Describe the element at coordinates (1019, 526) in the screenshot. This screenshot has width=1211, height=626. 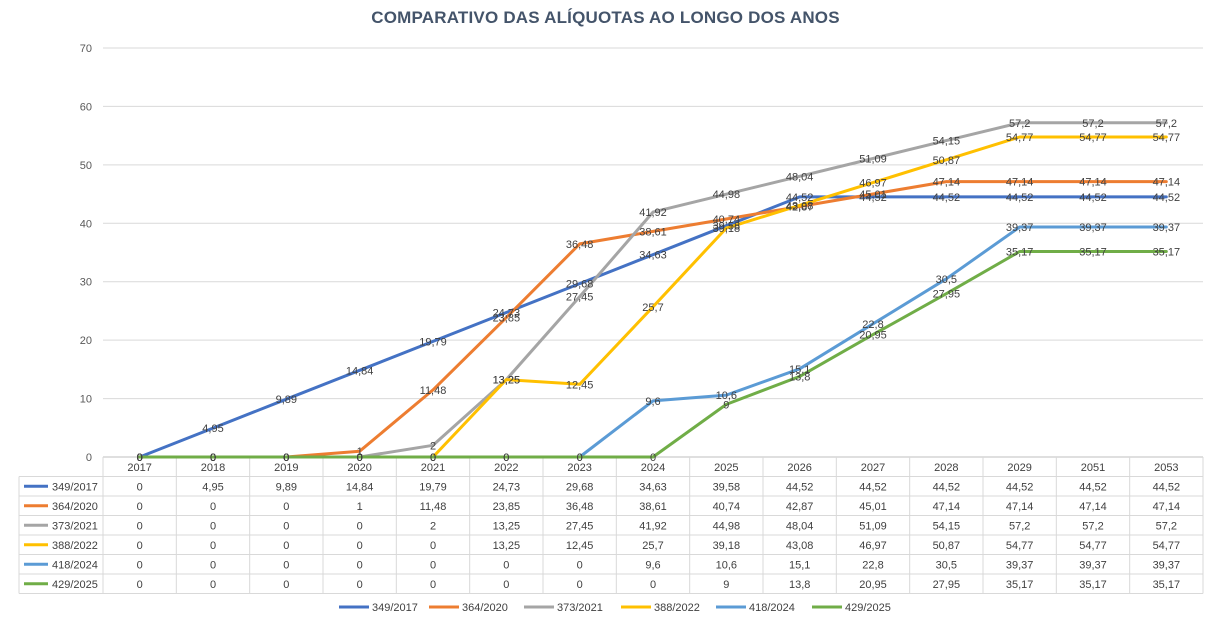
I see `table-cell: 57,2` at that location.